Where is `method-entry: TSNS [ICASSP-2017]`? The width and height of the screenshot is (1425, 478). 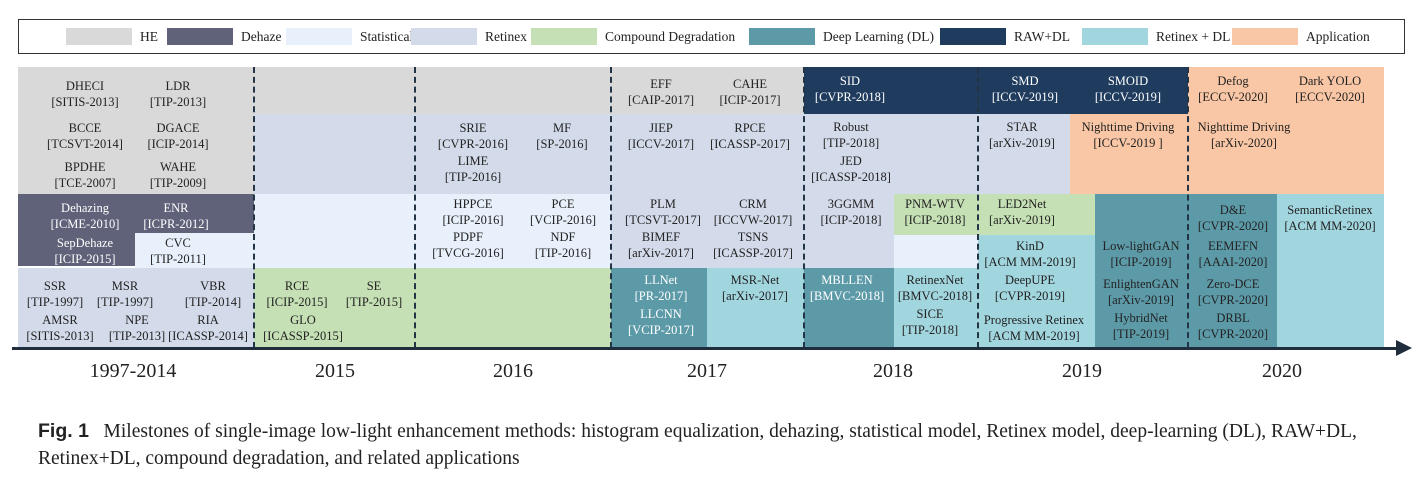 method-entry: TSNS [ICASSP-2017] is located at coordinates (753, 245).